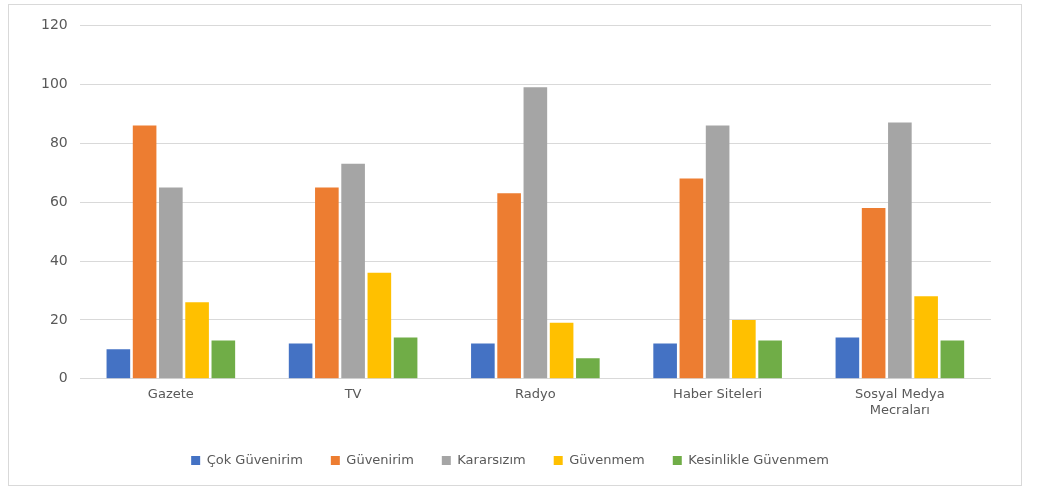  I want to click on x-tick-label: TV, so click(352, 393).